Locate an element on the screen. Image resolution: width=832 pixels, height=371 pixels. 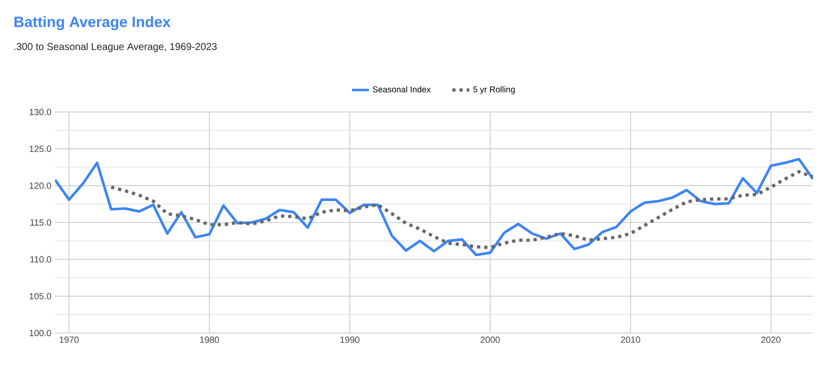
x-tick-label: 2000 is located at coordinates (490, 339).